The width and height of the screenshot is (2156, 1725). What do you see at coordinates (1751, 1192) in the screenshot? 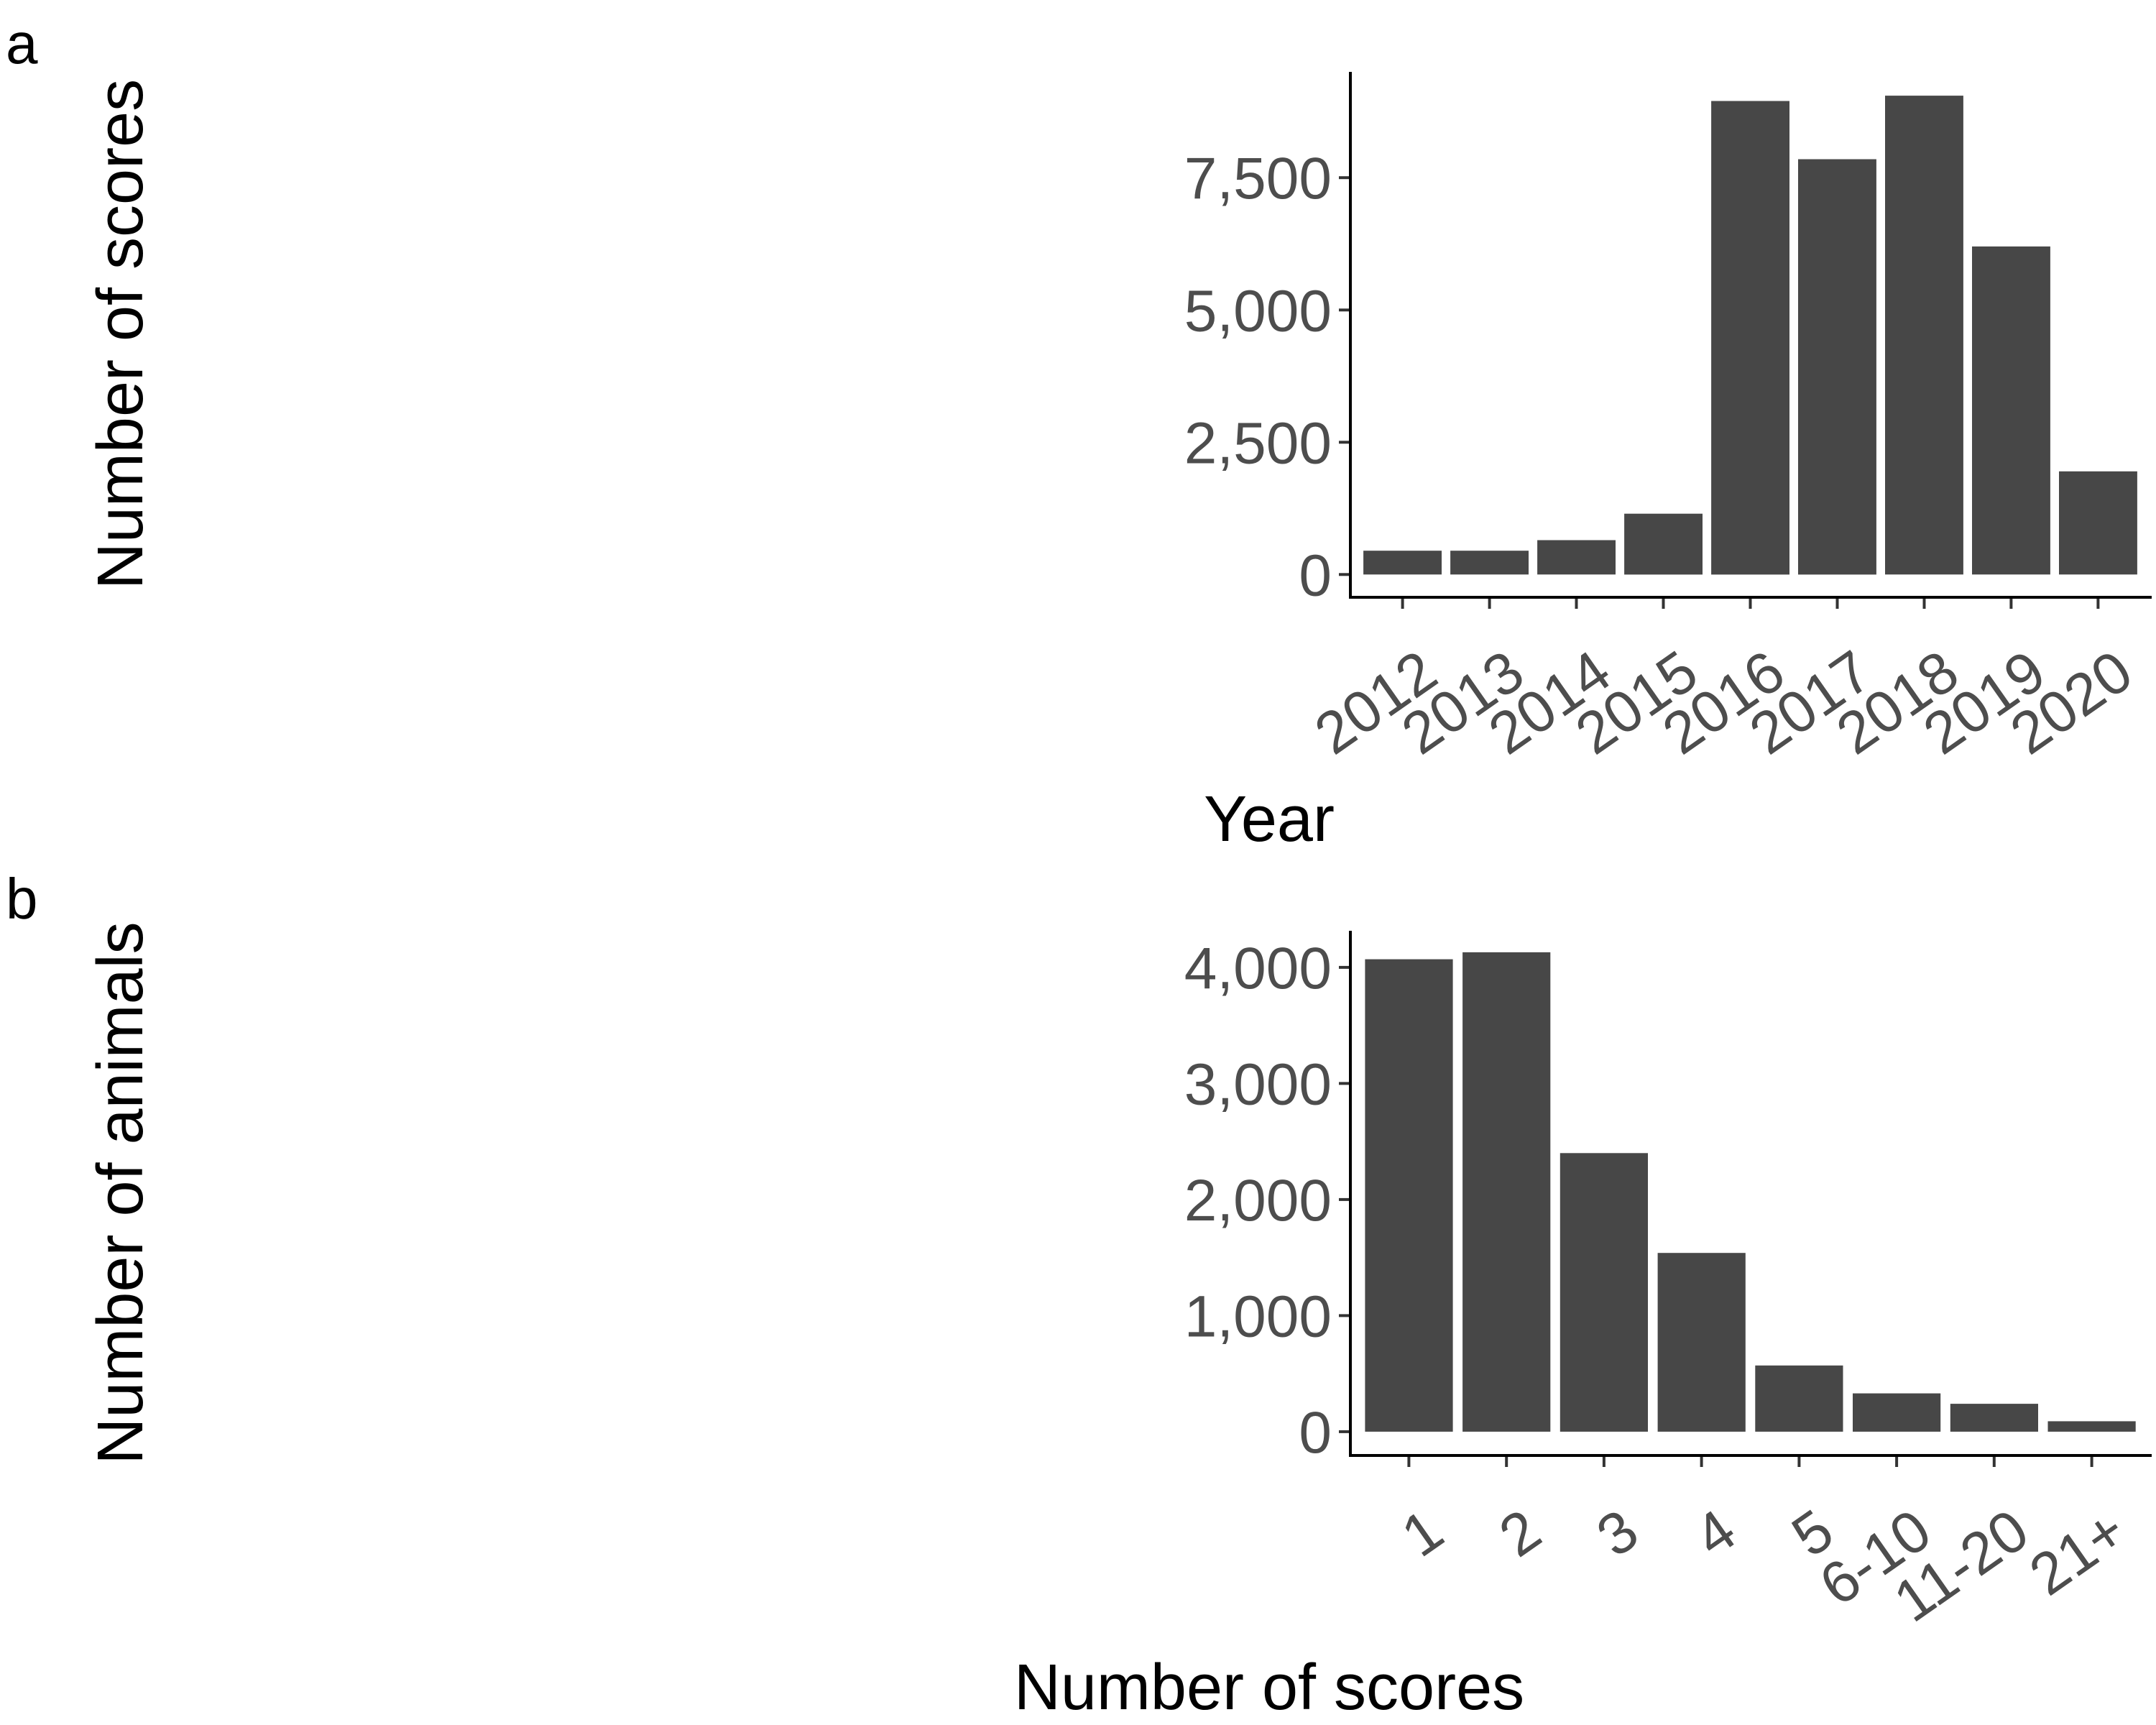
I see `panel-b-bars` at bounding box center [1751, 1192].